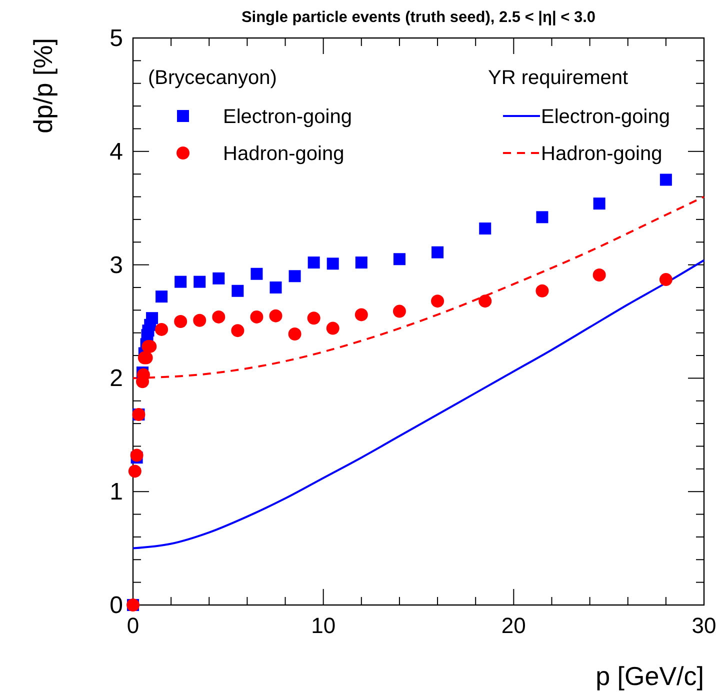 The image size is (723, 696). I want to click on y-axis-title: dp/p [%], so click(43, 86).